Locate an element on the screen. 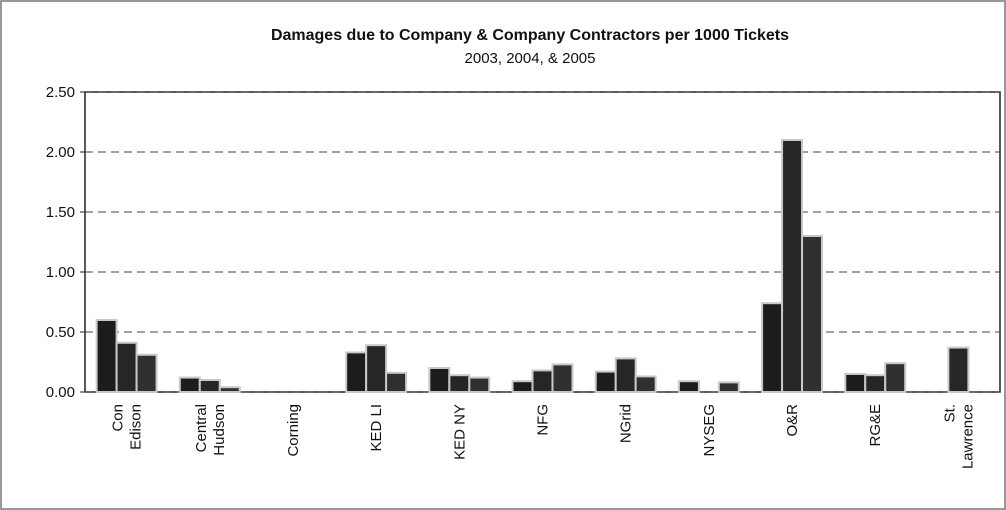 This screenshot has height=510, width=1006. x-tick-label: KED NY is located at coordinates (459, 432).